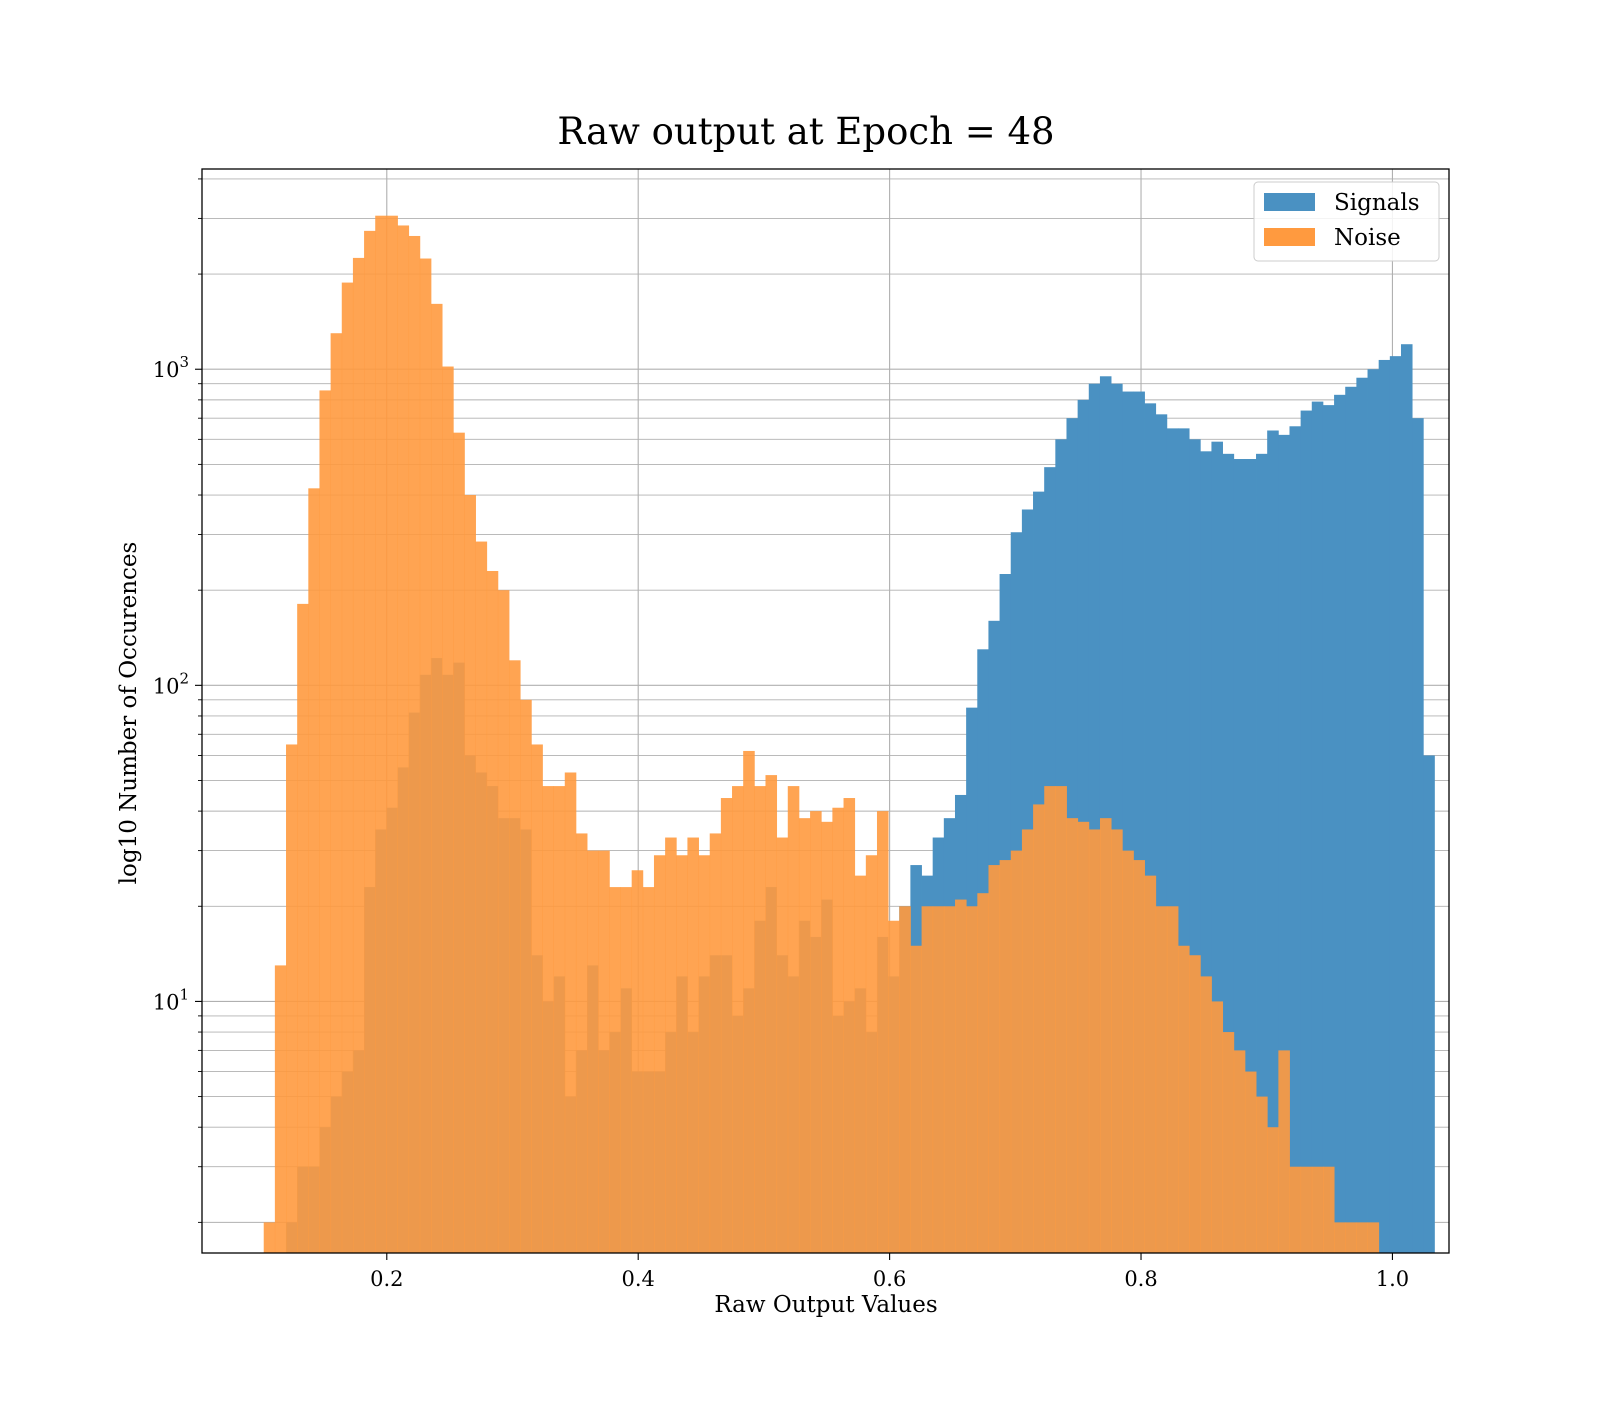 Image resolution: width=1600 pixels, height=1404 pixels. What do you see at coordinates (1346, 221) in the screenshot?
I see `legend: Signals Noise` at bounding box center [1346, 221].